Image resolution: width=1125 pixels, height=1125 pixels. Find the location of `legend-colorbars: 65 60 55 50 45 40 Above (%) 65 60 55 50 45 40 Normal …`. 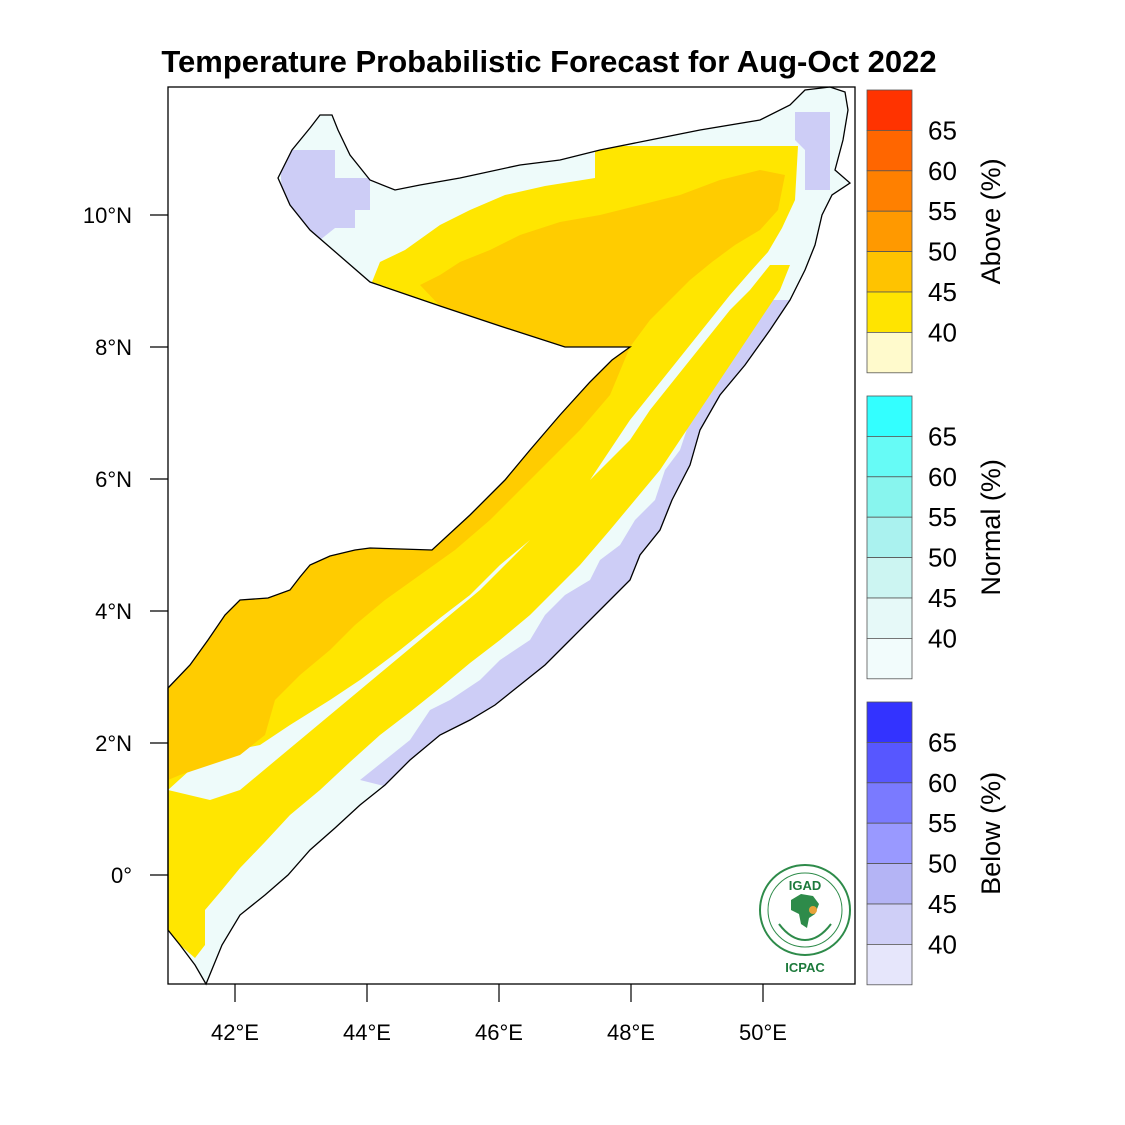

legend-colorbars: 65 60 55 50 45 40 Above (%) 65 60 55 50 45 40 Normal … is located at coordinates (936, 537).